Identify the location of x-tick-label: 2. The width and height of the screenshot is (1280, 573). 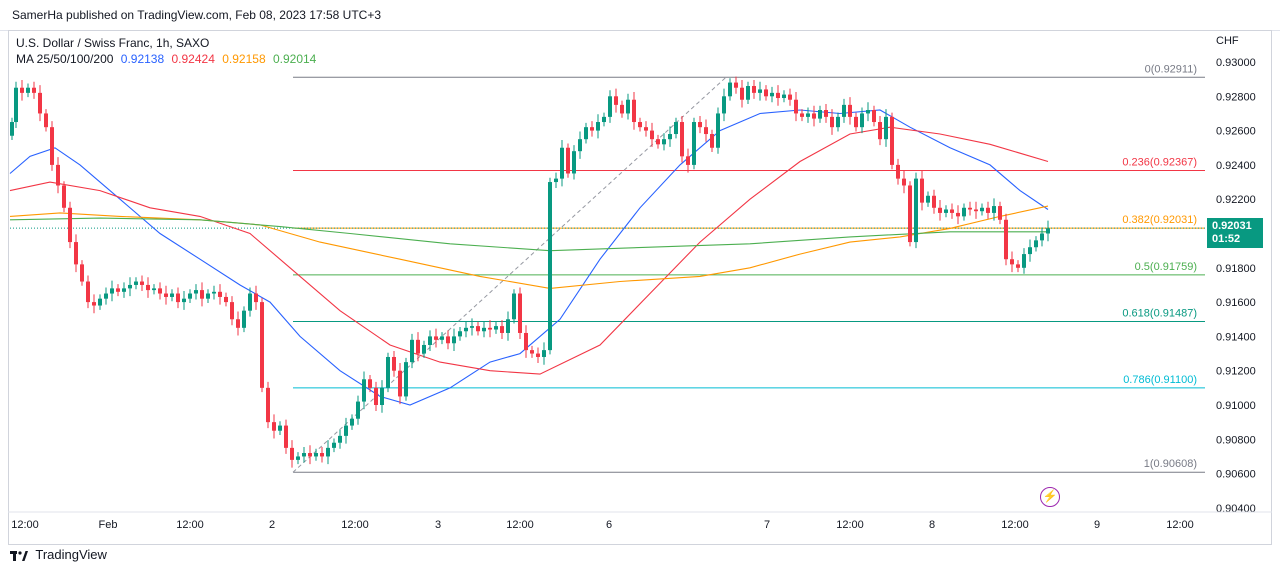
(272, 525).